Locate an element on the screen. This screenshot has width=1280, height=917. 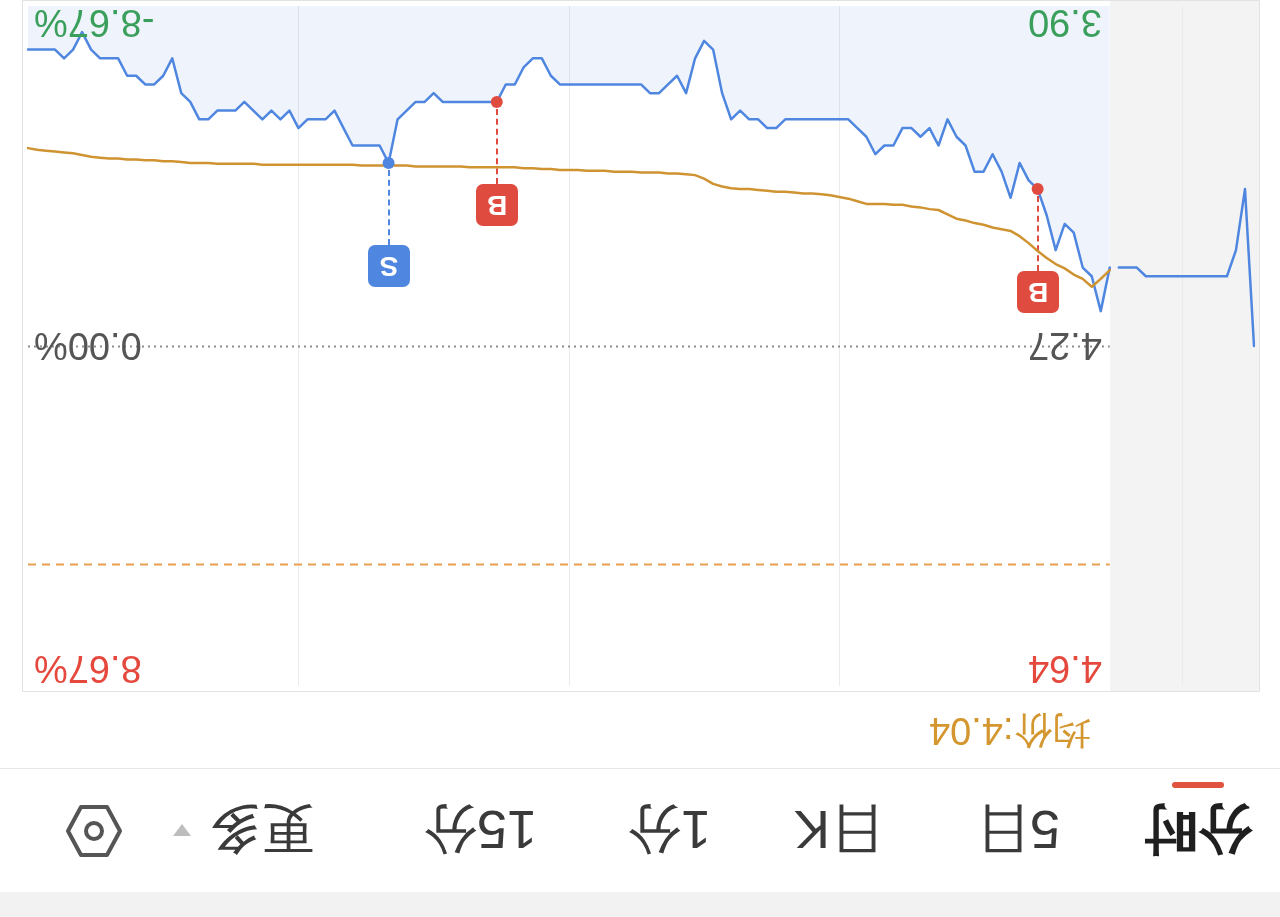
text: 5日 is located at coordinates (1018, 830).